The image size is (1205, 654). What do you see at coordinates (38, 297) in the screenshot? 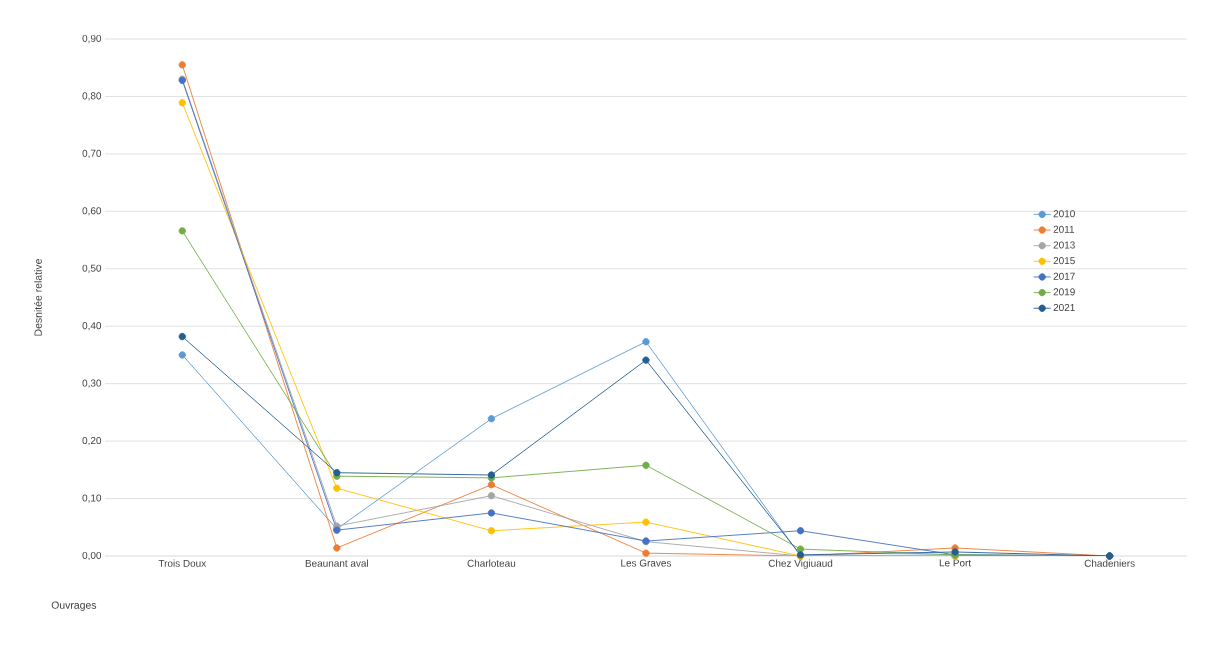
I see `y-axis-title: Desnitée relative` at bounding box center [38, 297].